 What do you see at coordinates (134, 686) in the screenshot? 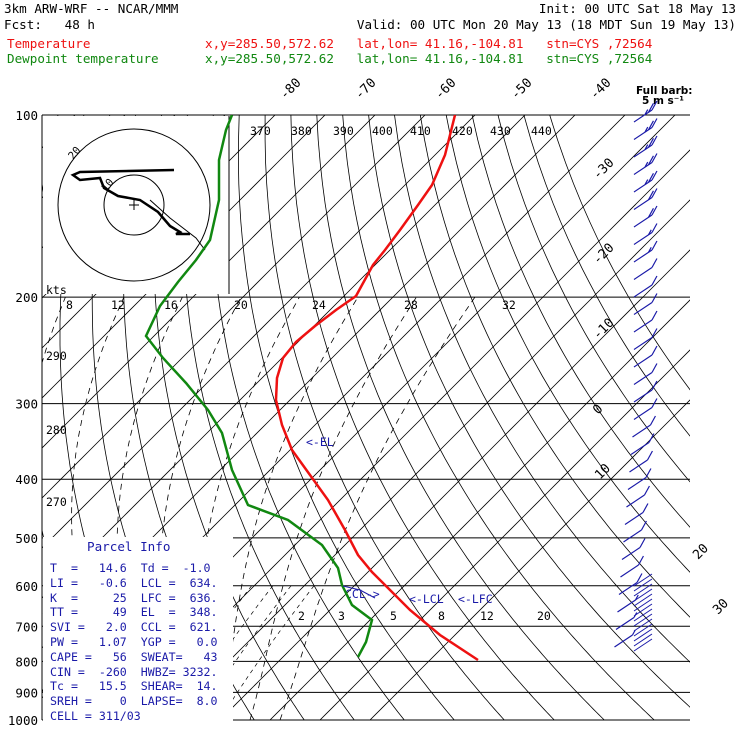
I see `parcel-info-row: Tc = 15.5 SHEAR= 14.` at bounding box center [134, 686].